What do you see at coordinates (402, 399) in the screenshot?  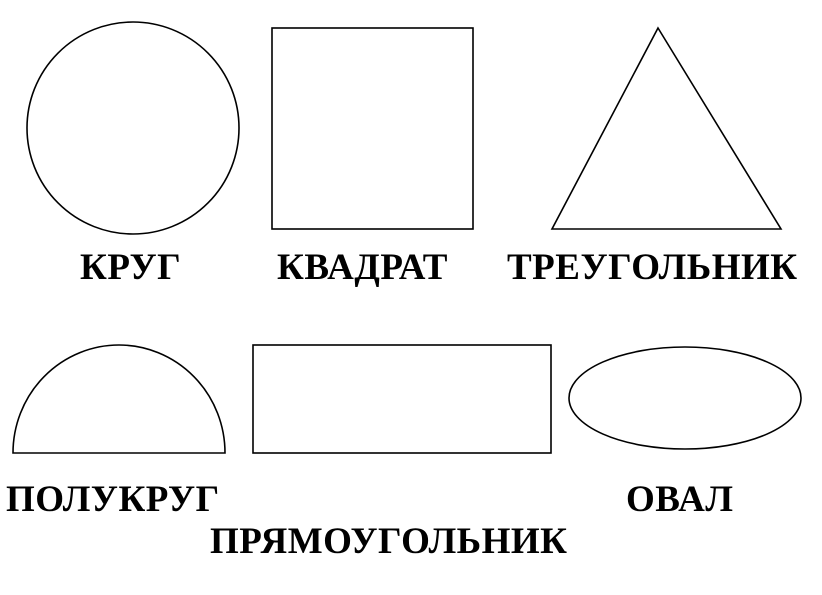 I see `rectangle-shape` at bounding box center [402, 399].